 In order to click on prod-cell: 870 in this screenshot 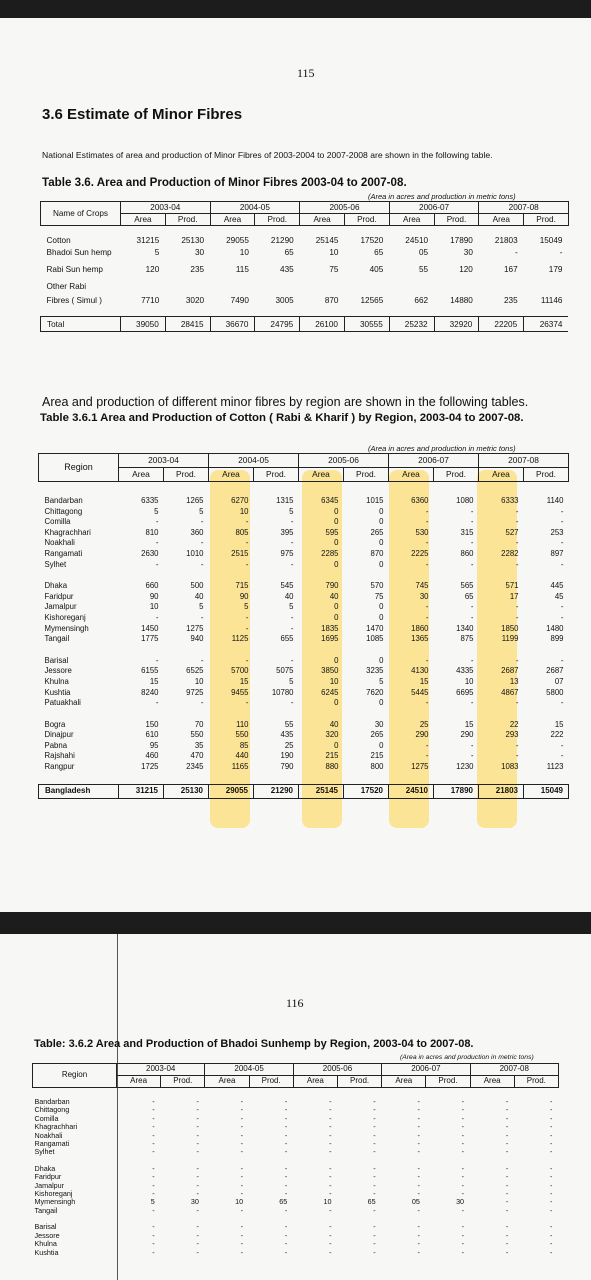, I will do `click(377, 553)`.